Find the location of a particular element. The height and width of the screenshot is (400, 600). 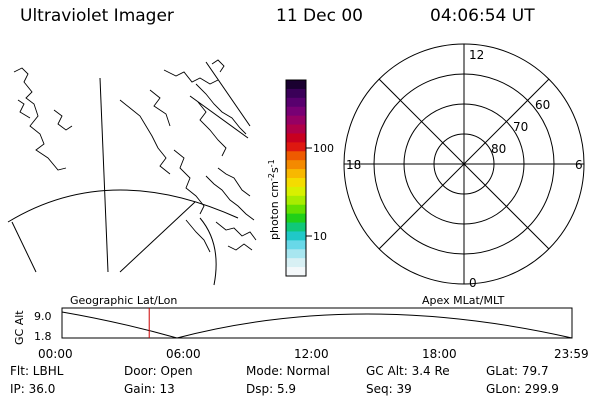

colorbar-unit-label: photon cm-2s-1 is located at coordinates (274, 199).